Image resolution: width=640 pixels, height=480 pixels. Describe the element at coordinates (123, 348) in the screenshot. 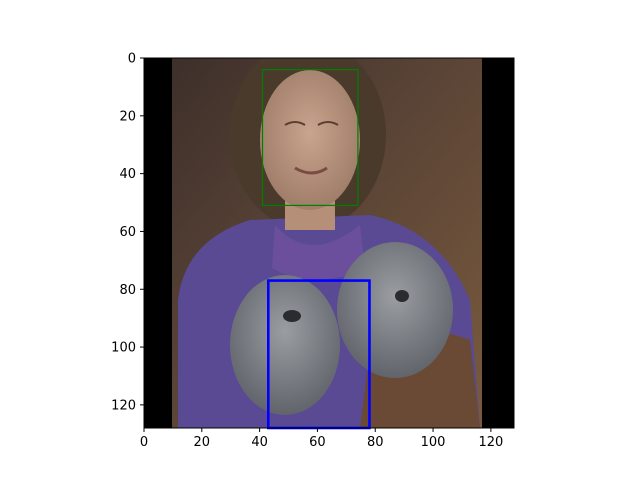

I see `y-tick-label: 100` at that location.